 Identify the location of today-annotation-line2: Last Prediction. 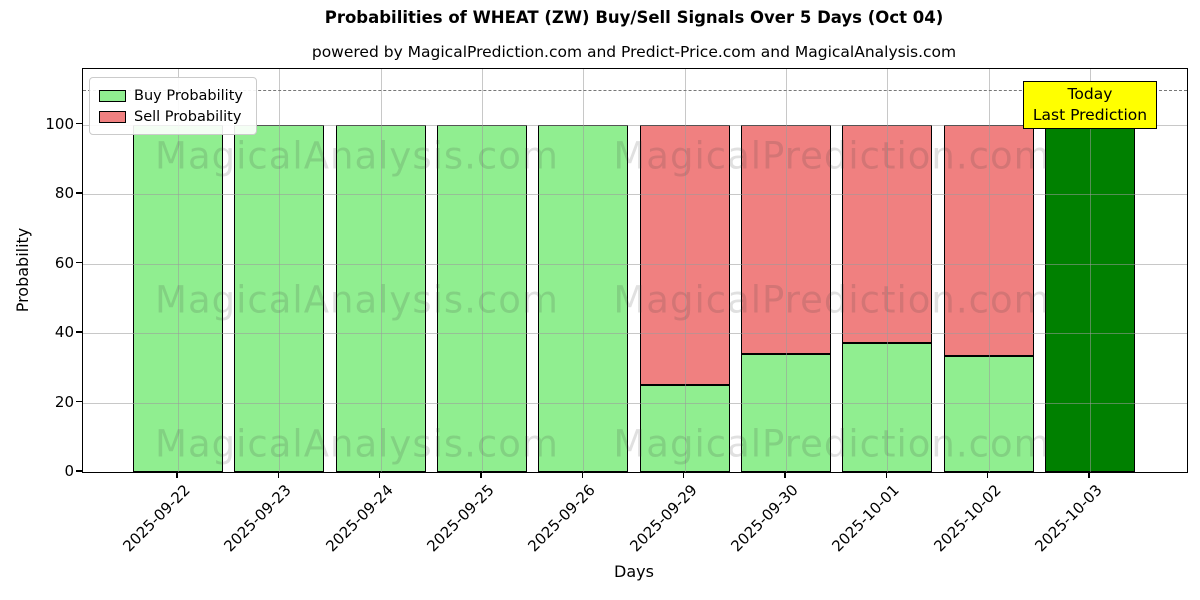
(1090, 115).